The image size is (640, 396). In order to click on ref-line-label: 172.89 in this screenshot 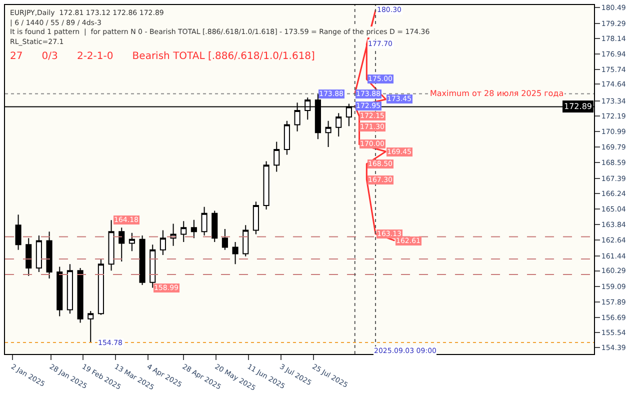, I will do `click(578, 106)`.